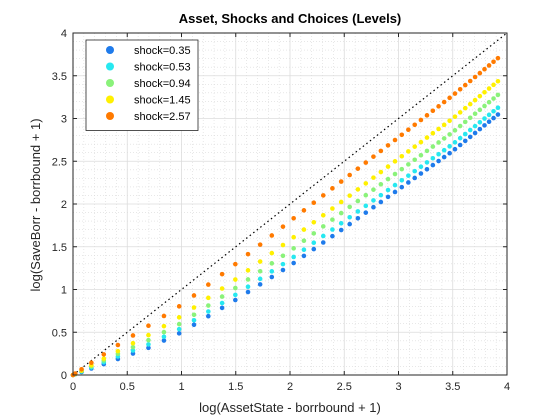  Describe the element at coordinates (162, 101) in the screenshot. I see `legend-label: shock=1.45` at that location.